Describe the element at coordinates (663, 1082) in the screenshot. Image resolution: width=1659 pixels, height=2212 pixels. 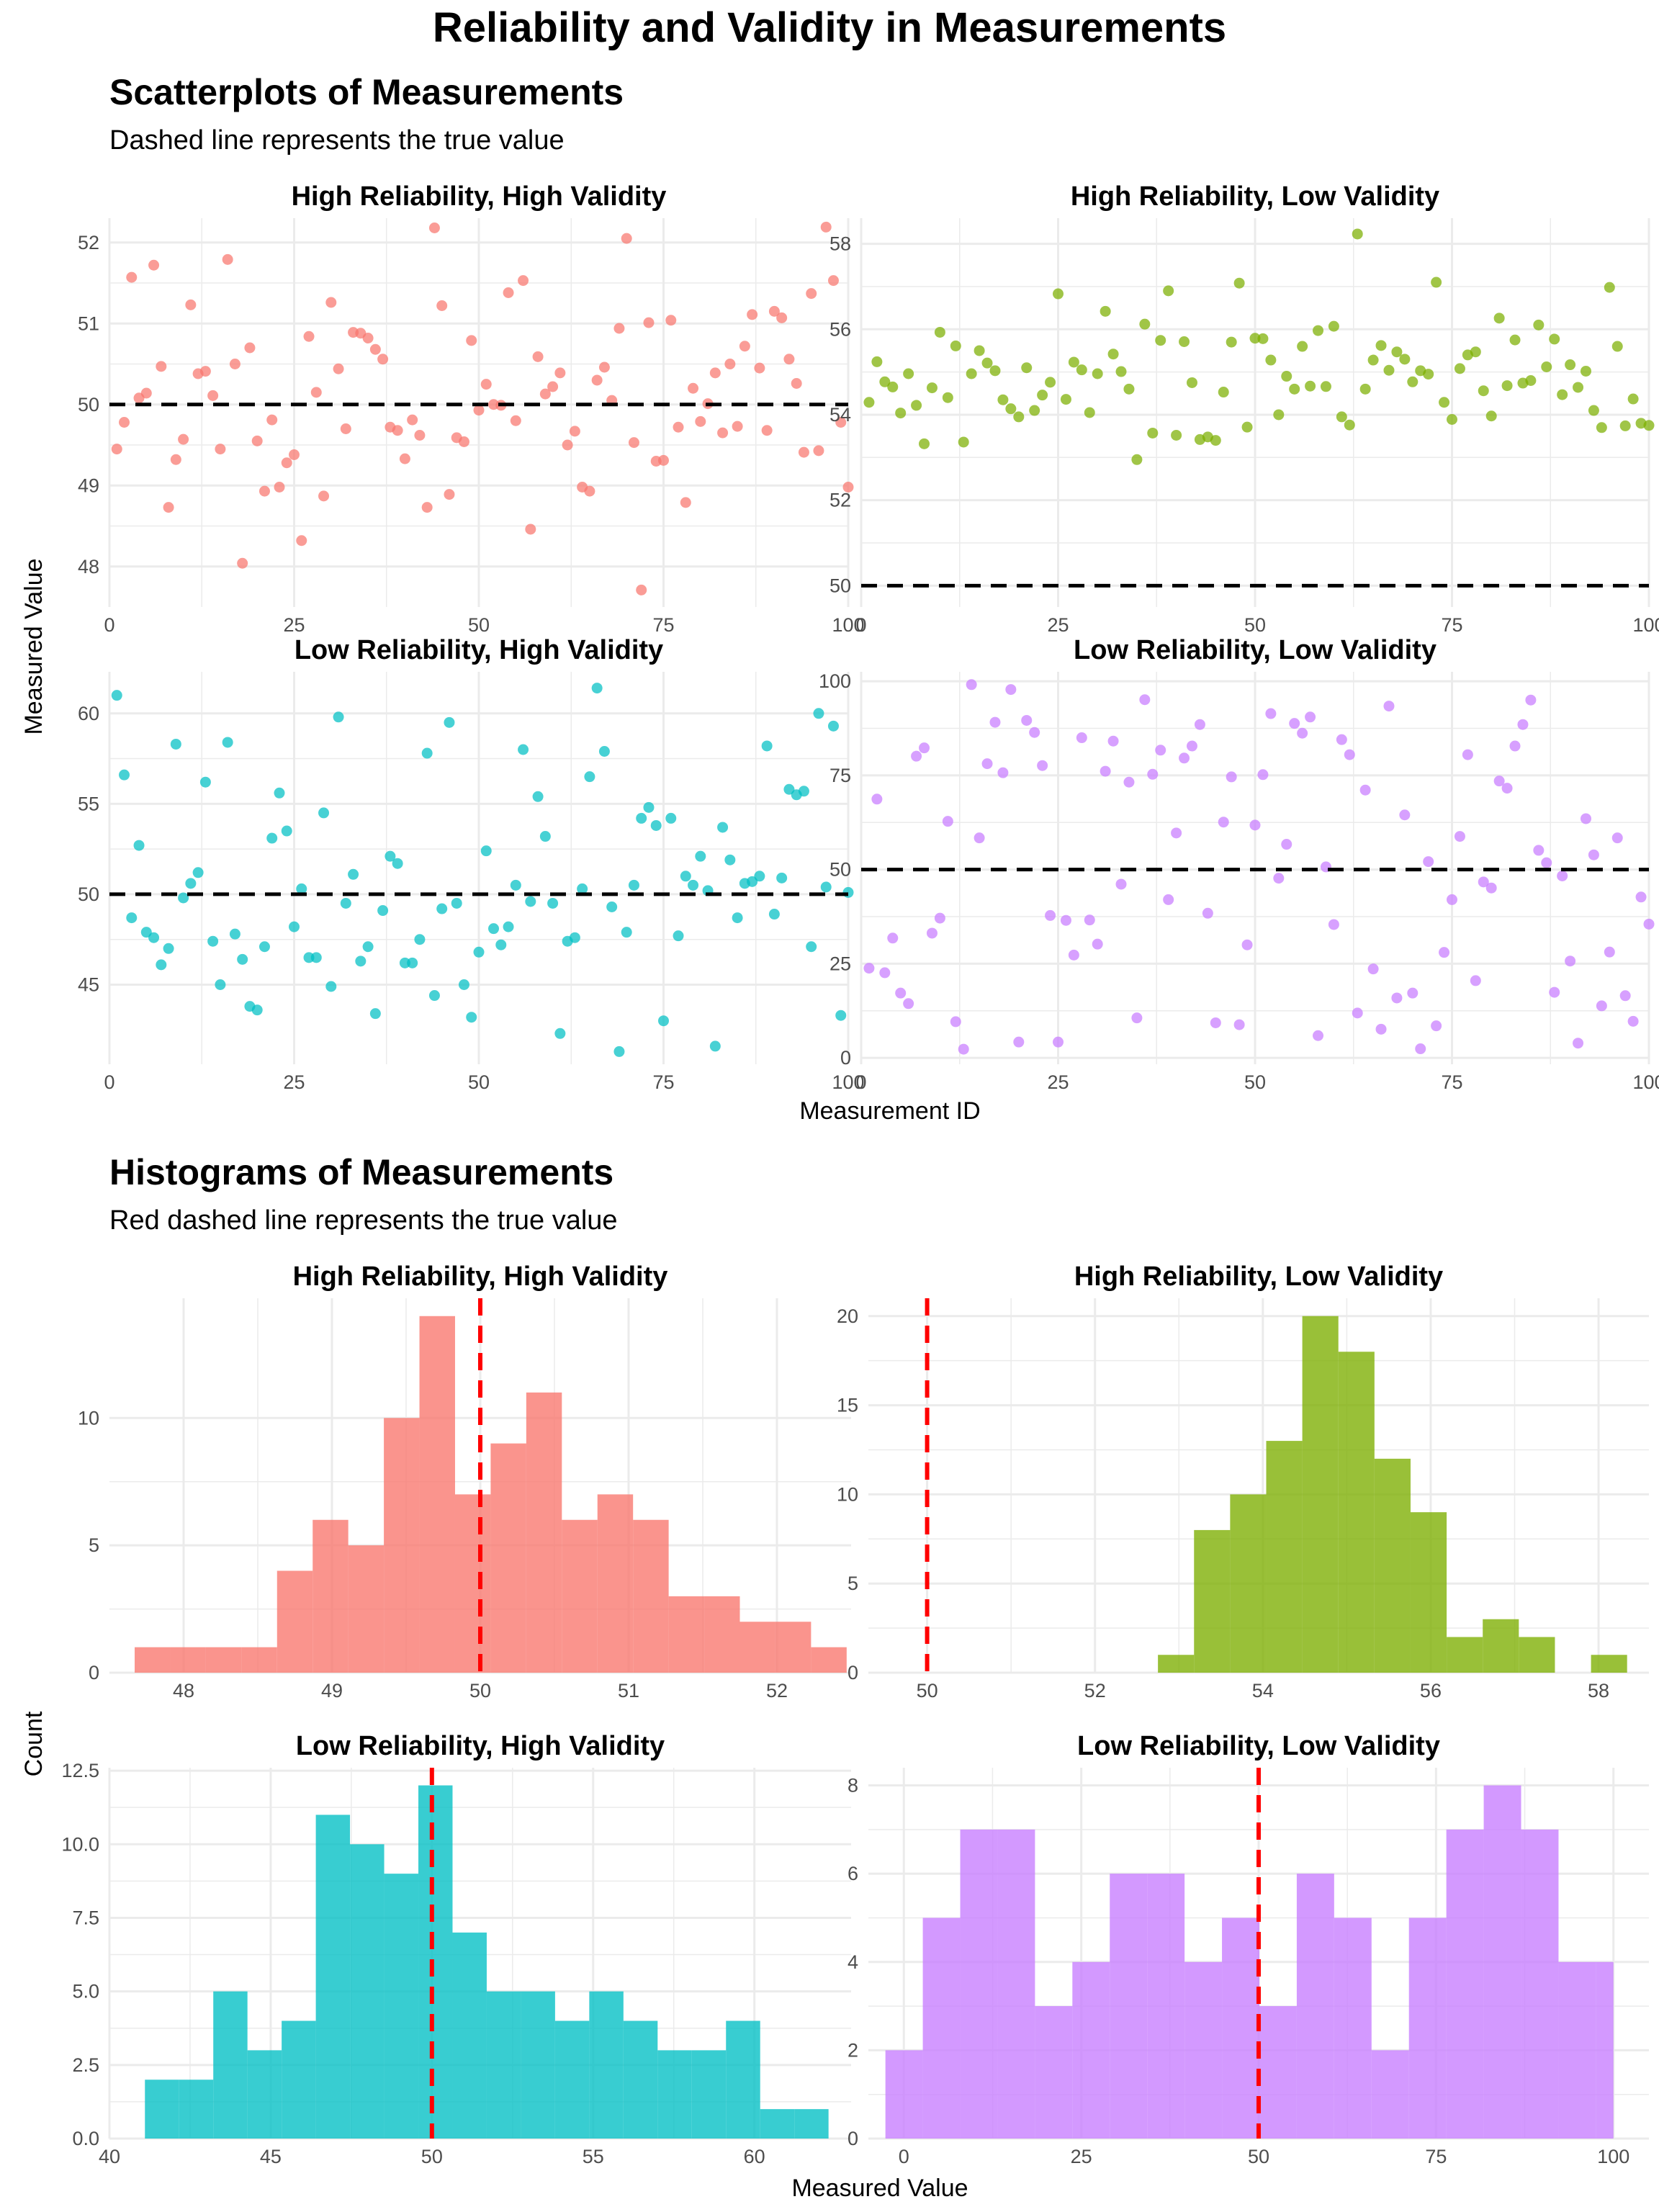
I see `x-tick-label: 75` at that location.